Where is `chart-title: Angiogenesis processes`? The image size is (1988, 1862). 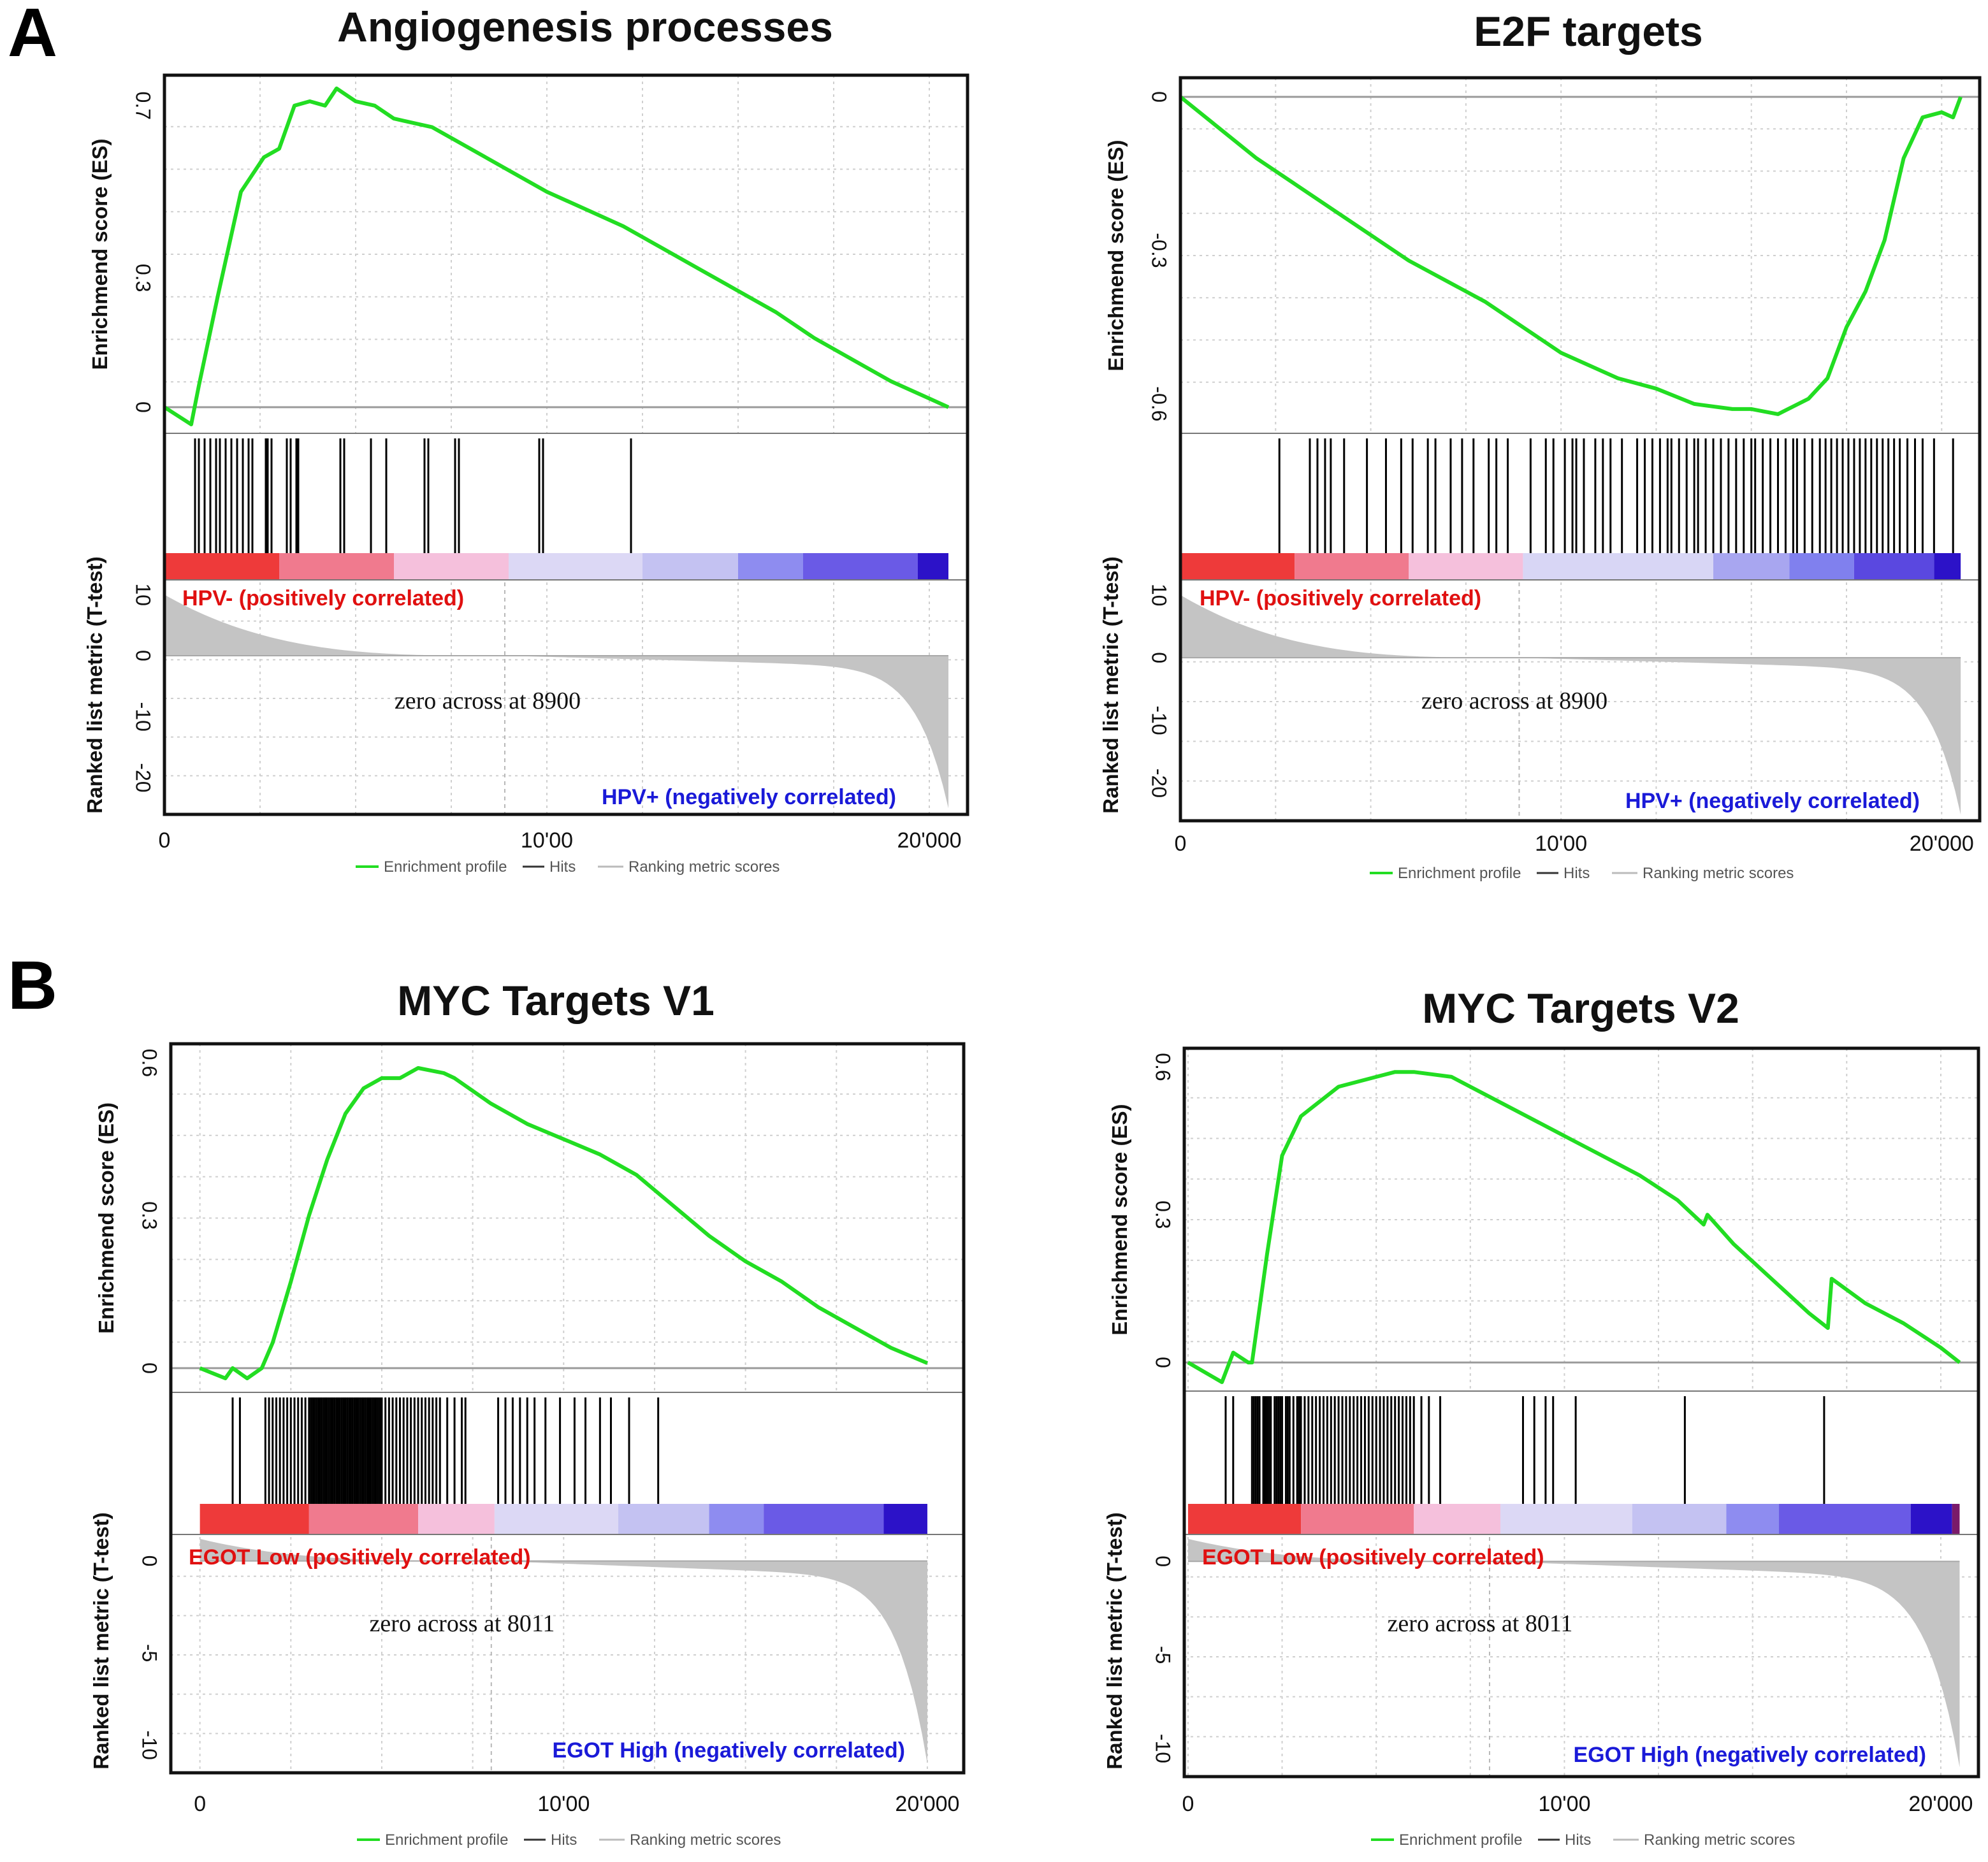 chart-title: Angiogenesis processes is located at coordinates (585, 26).